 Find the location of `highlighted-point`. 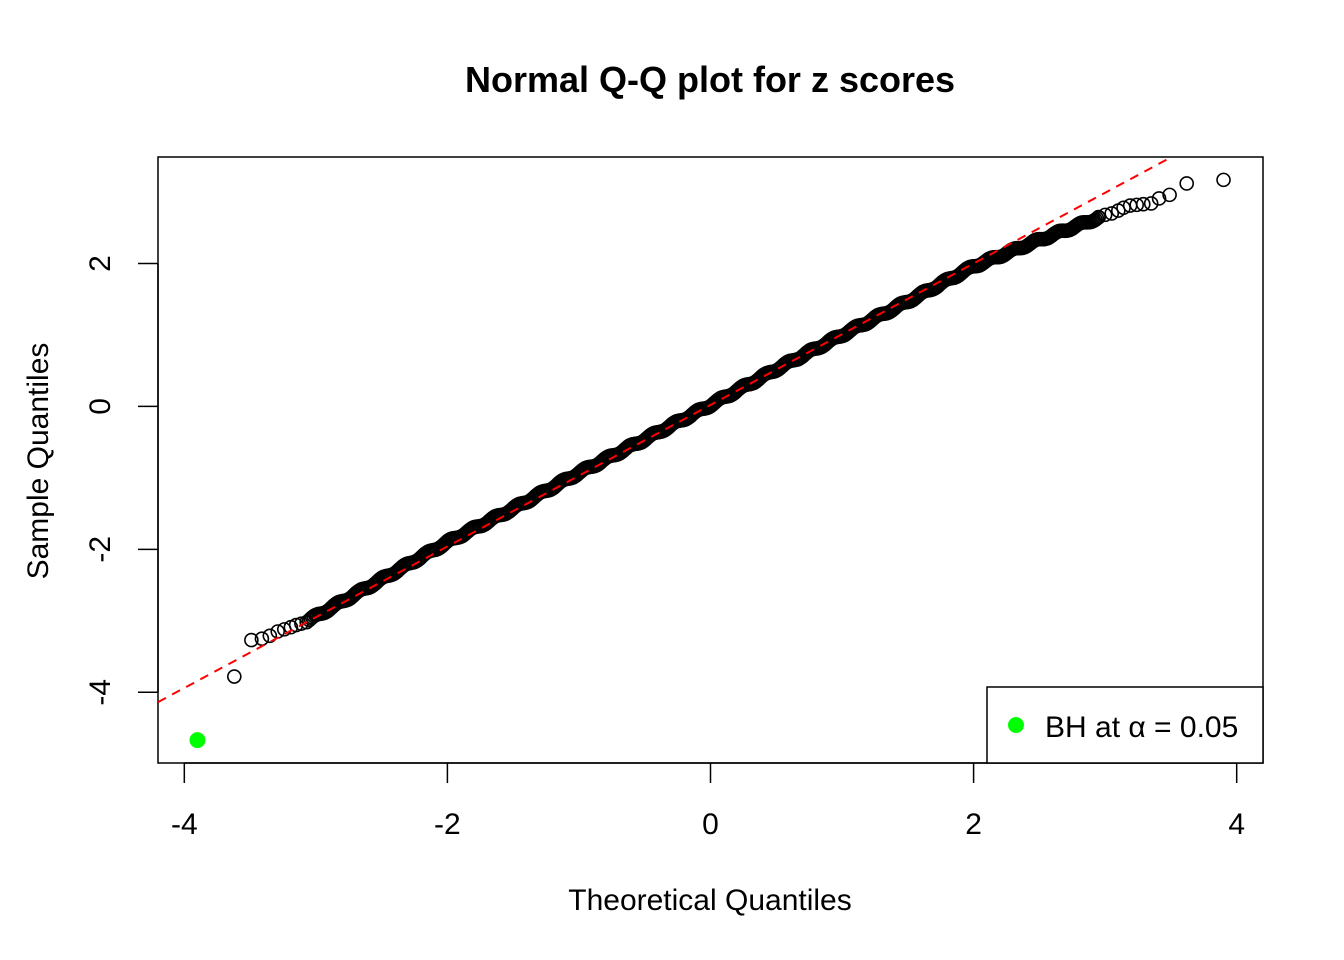

highlighted-point is located at coordinates (197, 740).